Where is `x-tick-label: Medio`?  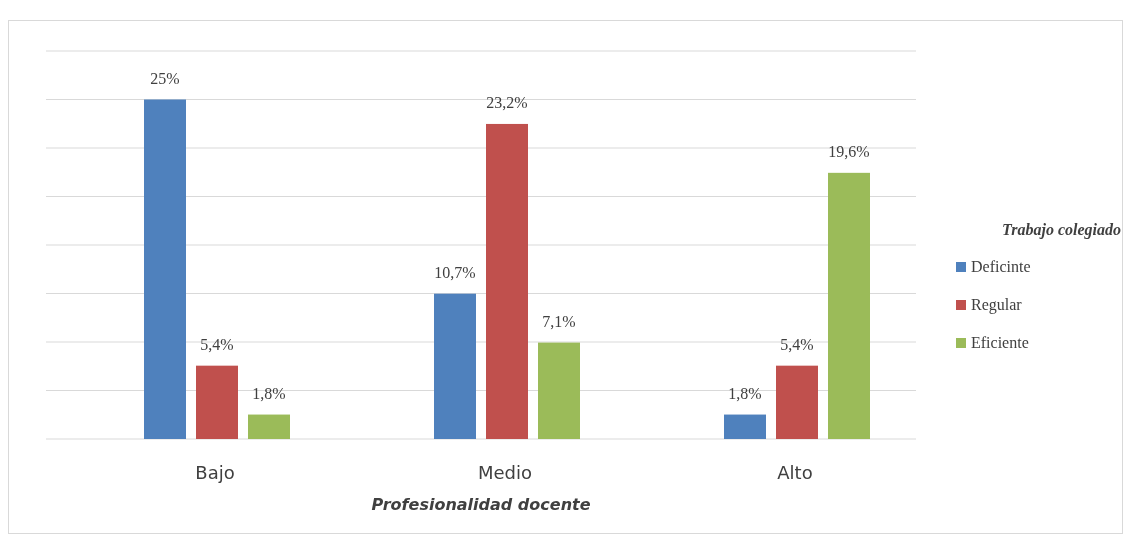
x-tick-label: Medio is located at coordinates (505, 472).